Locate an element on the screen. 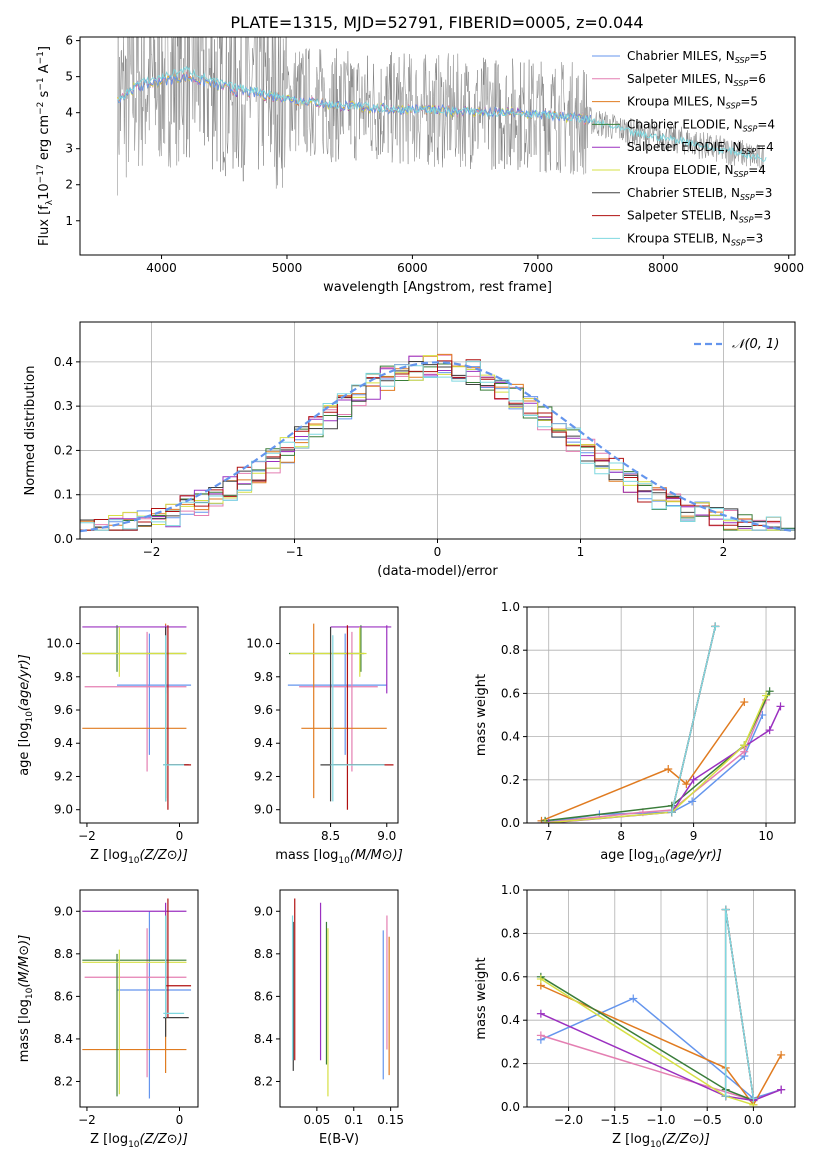  x-tick-label: 4000 is located at coordinates (161, 268).